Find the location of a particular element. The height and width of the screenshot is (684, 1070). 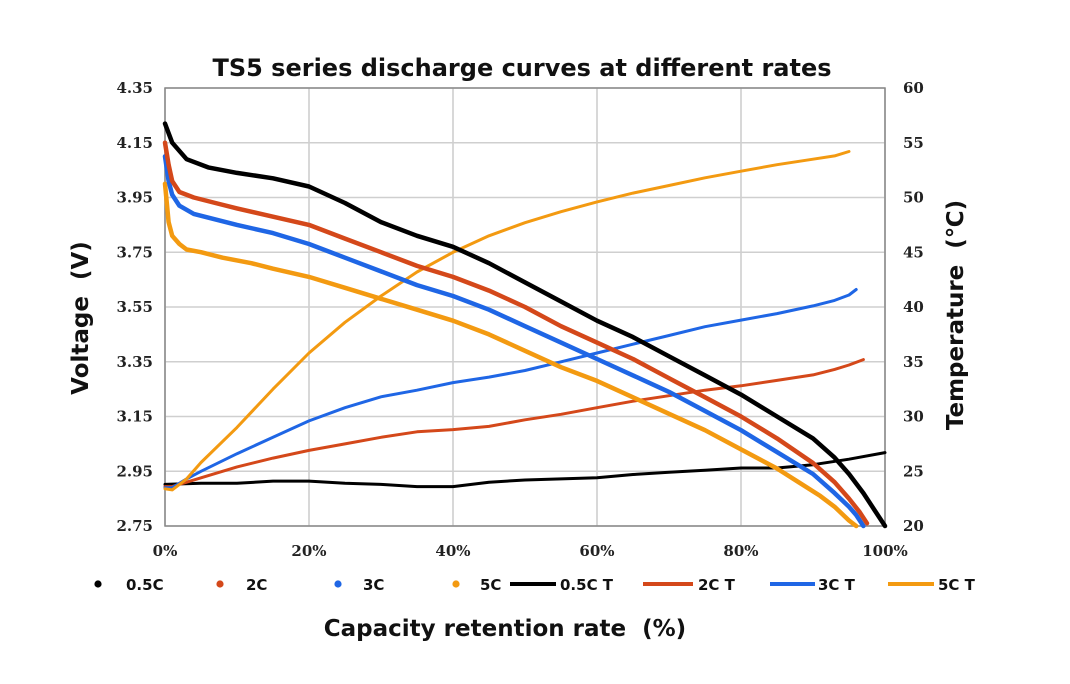

y-tick-label: 3.55 is located at coordinates (134, 307).